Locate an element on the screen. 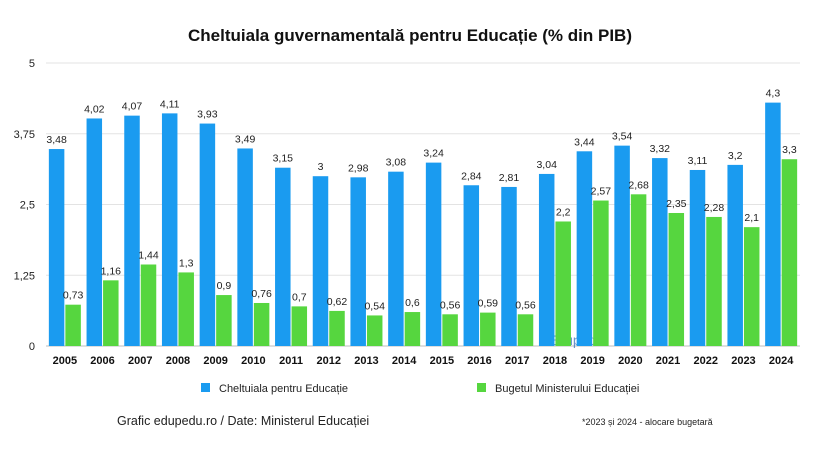  data-label-buget: 1,3 is located at coordinates (186, 263).